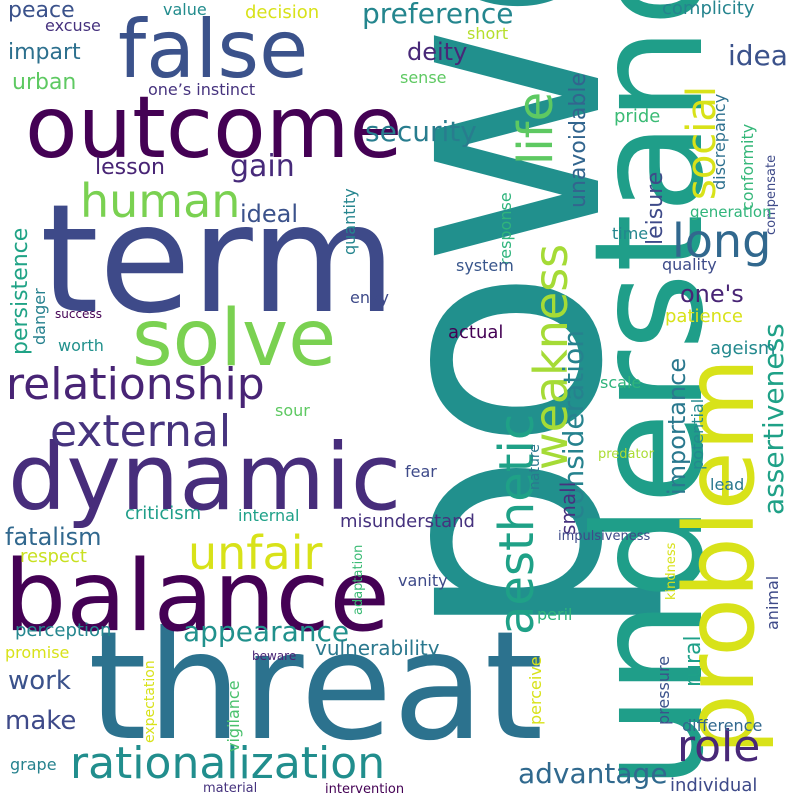 The height and width of the screenshot is (800, 800). Describe the element at coordinates (535, 467) in the screenshot. I see `word-nature: nature` at that location.